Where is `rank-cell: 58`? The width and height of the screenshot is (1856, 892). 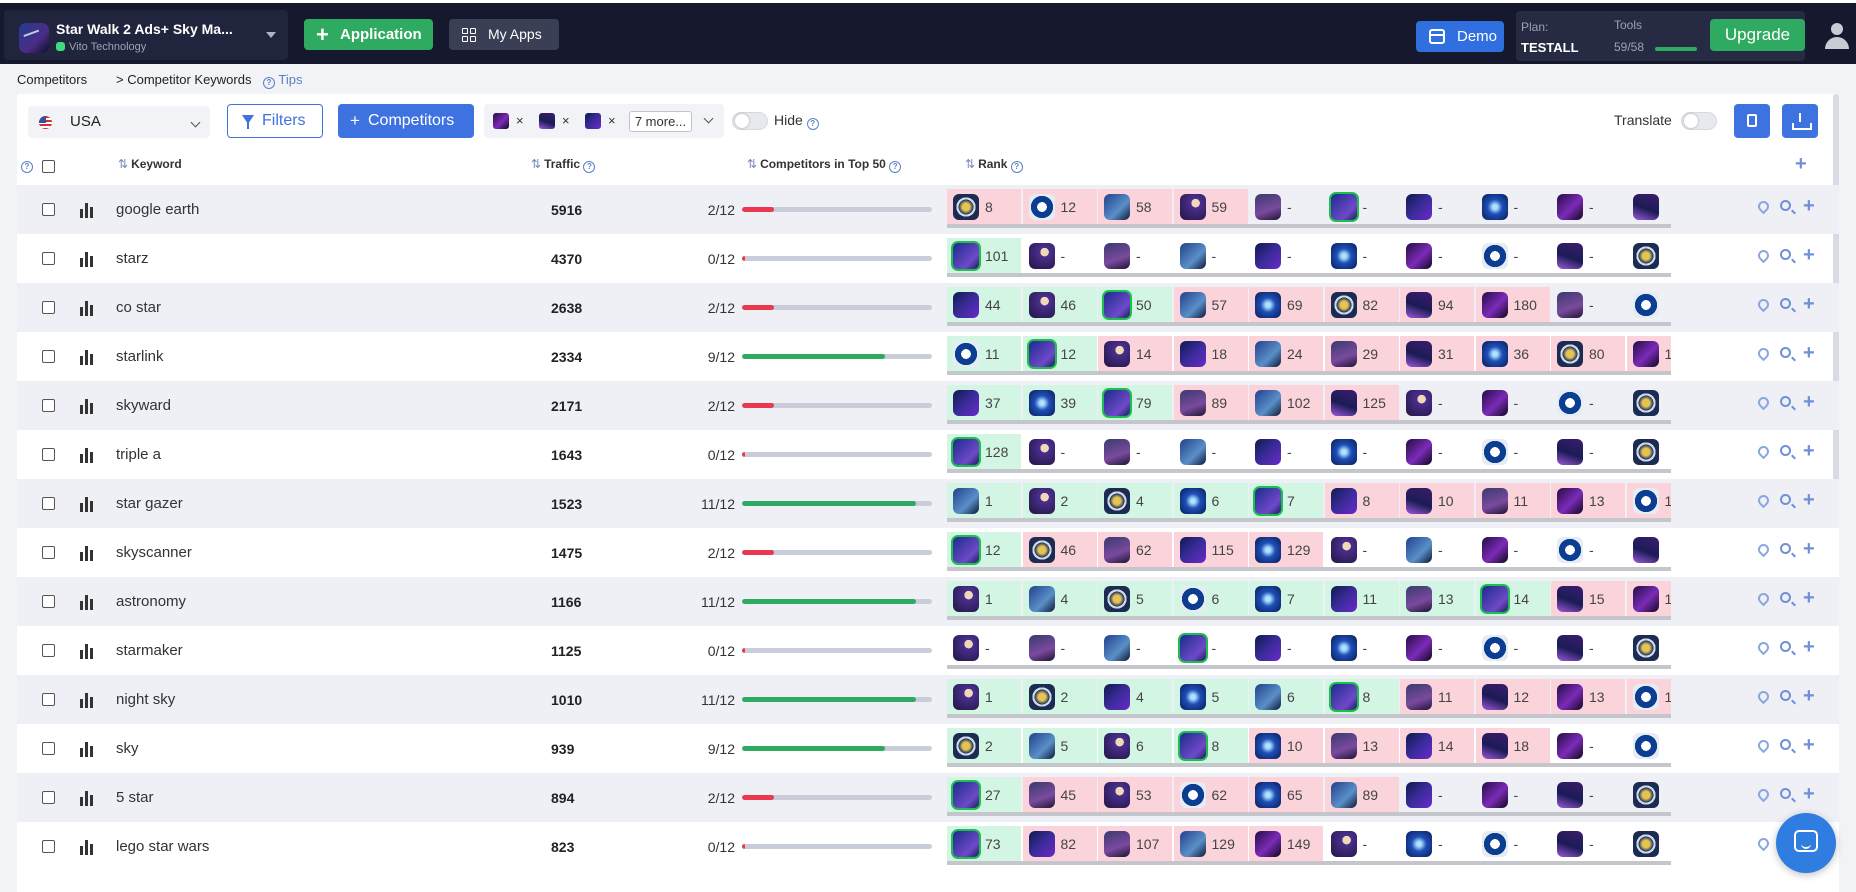
rank-cell: 58 is located at coordinates (1135, 206).